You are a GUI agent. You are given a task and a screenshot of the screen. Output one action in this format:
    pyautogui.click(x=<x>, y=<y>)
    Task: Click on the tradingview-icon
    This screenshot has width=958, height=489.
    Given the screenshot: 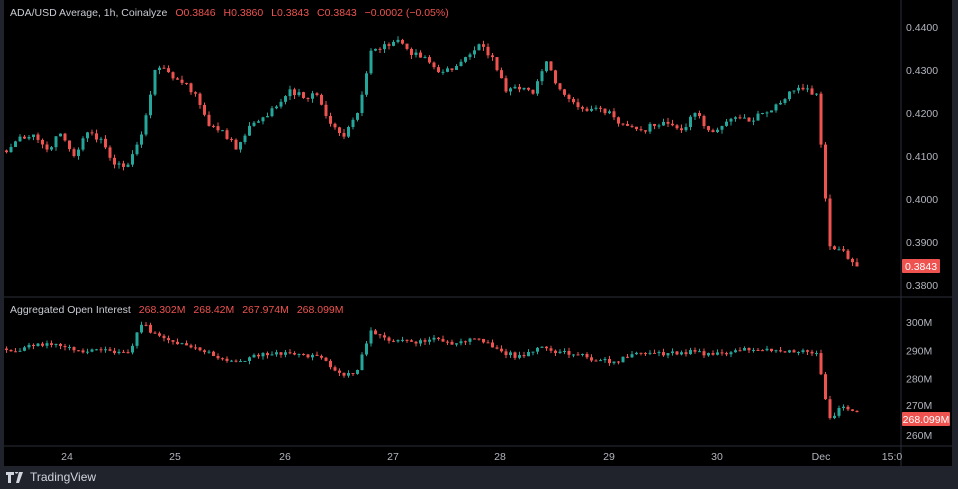 What is the action you would take?
    pyautogui.click(x=14, y=477)
    